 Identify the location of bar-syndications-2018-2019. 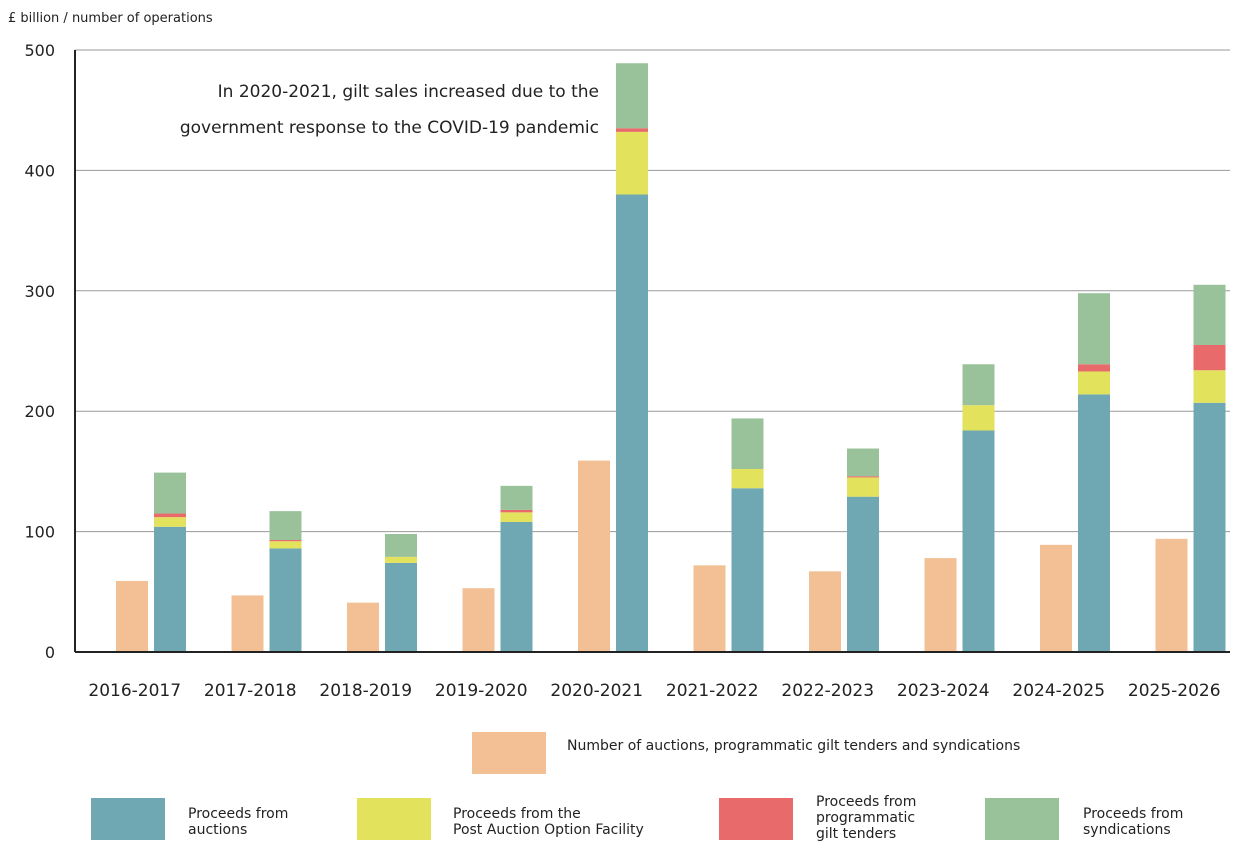
(401, 545).